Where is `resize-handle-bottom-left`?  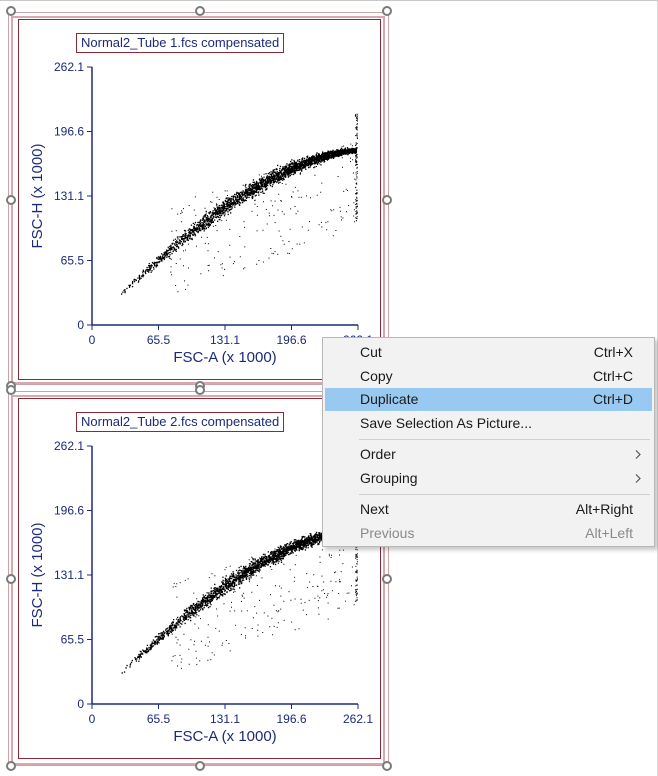 resize-handle-bottom-left is located at coordinates (11, 766).